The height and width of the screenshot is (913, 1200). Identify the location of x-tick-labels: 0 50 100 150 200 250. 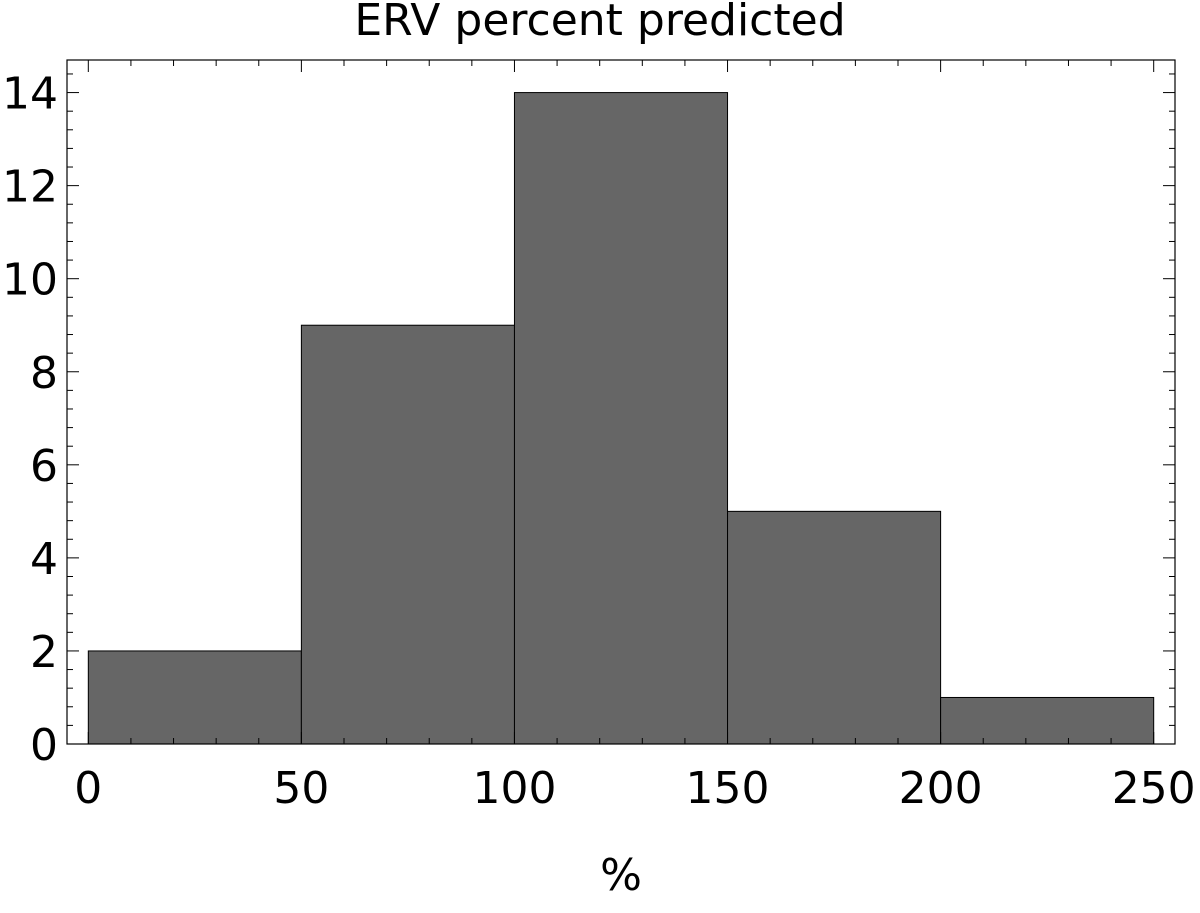
(634, 788).